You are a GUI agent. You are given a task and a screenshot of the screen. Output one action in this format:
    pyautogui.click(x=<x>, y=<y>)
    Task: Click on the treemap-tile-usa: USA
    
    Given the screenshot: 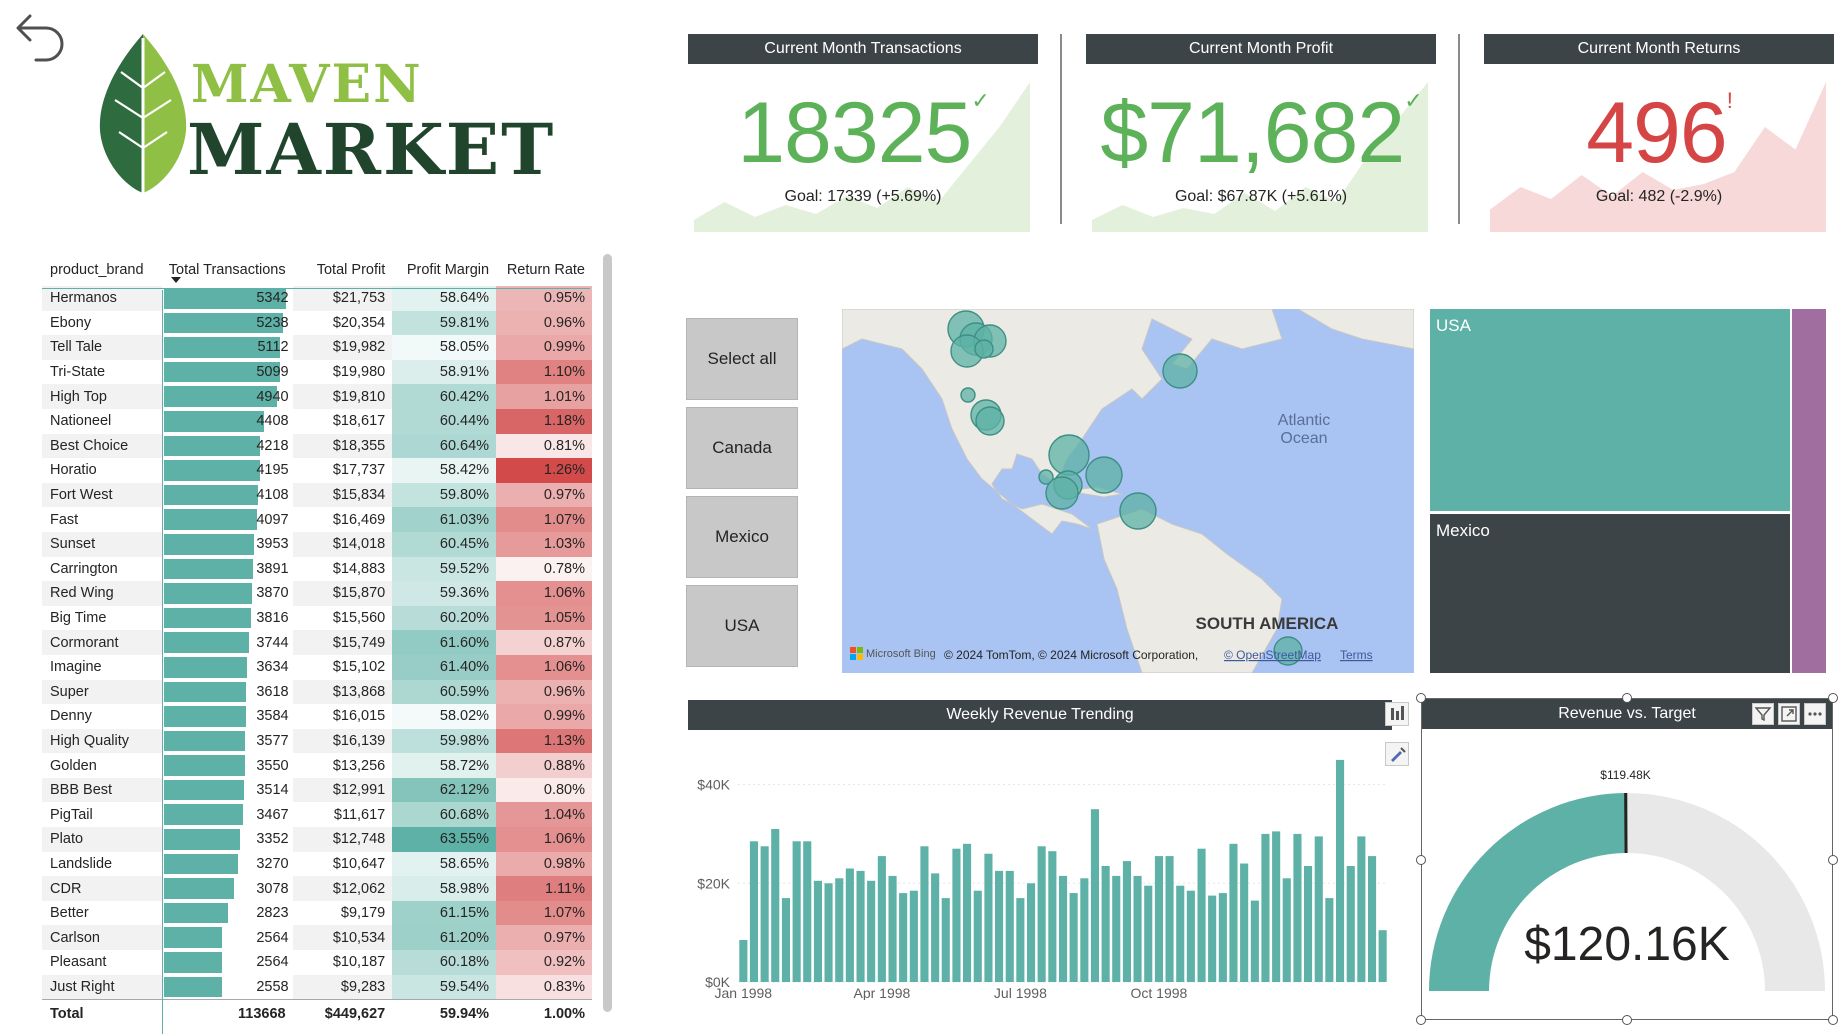 What is the action you would take?
    pyautogui.click(x=1610, y=410)
    